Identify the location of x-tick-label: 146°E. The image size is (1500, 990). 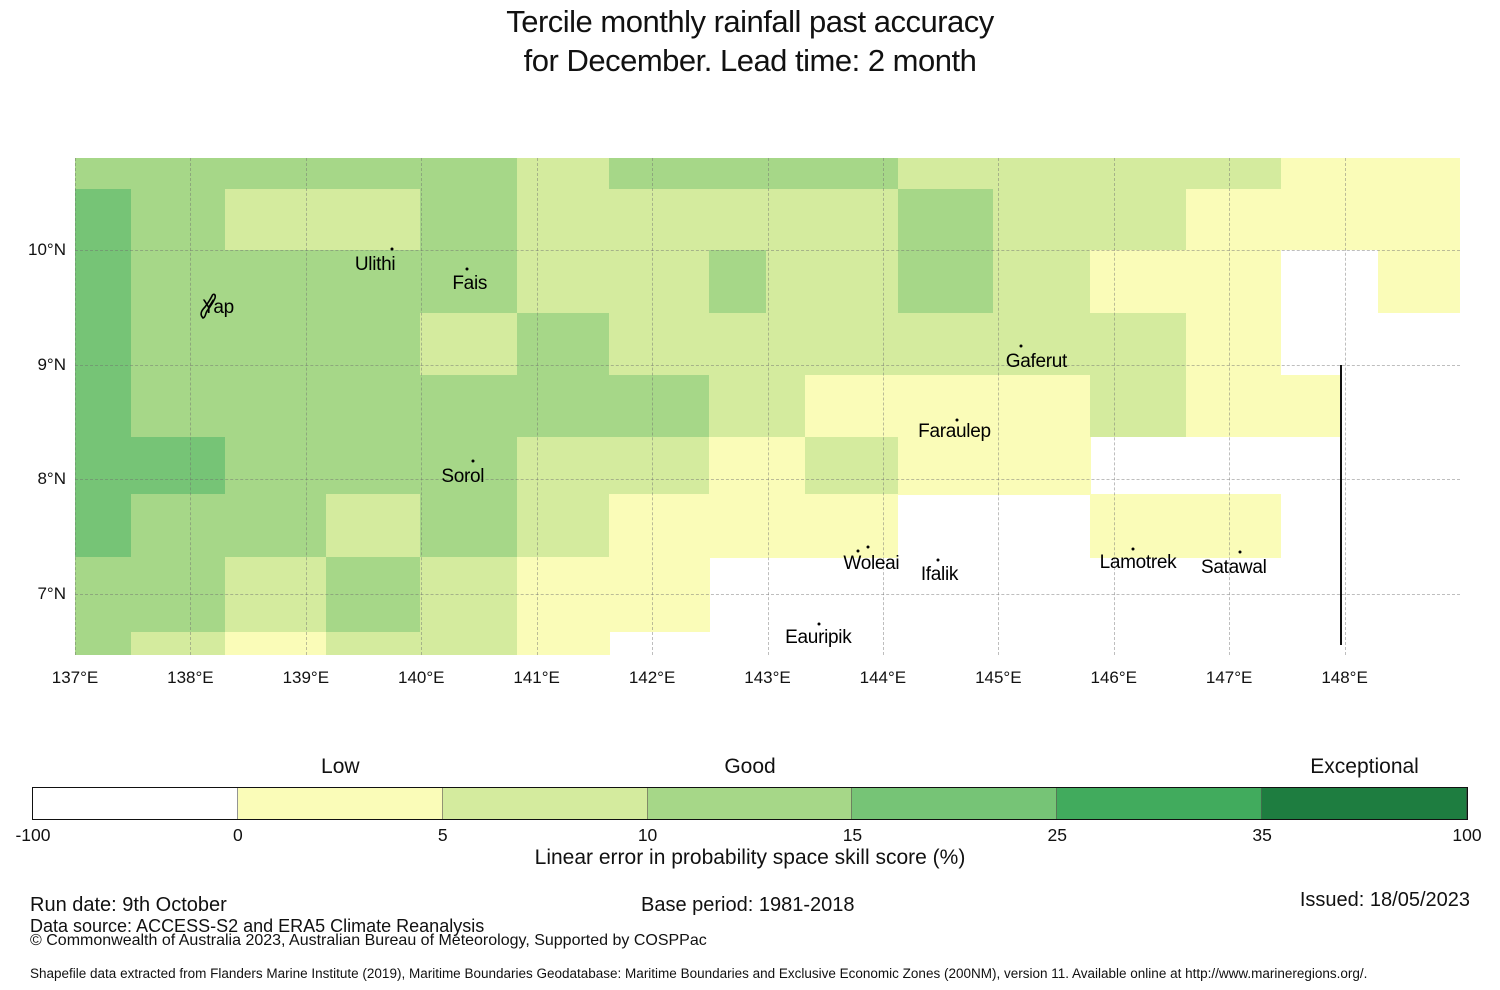
(1114, 677).